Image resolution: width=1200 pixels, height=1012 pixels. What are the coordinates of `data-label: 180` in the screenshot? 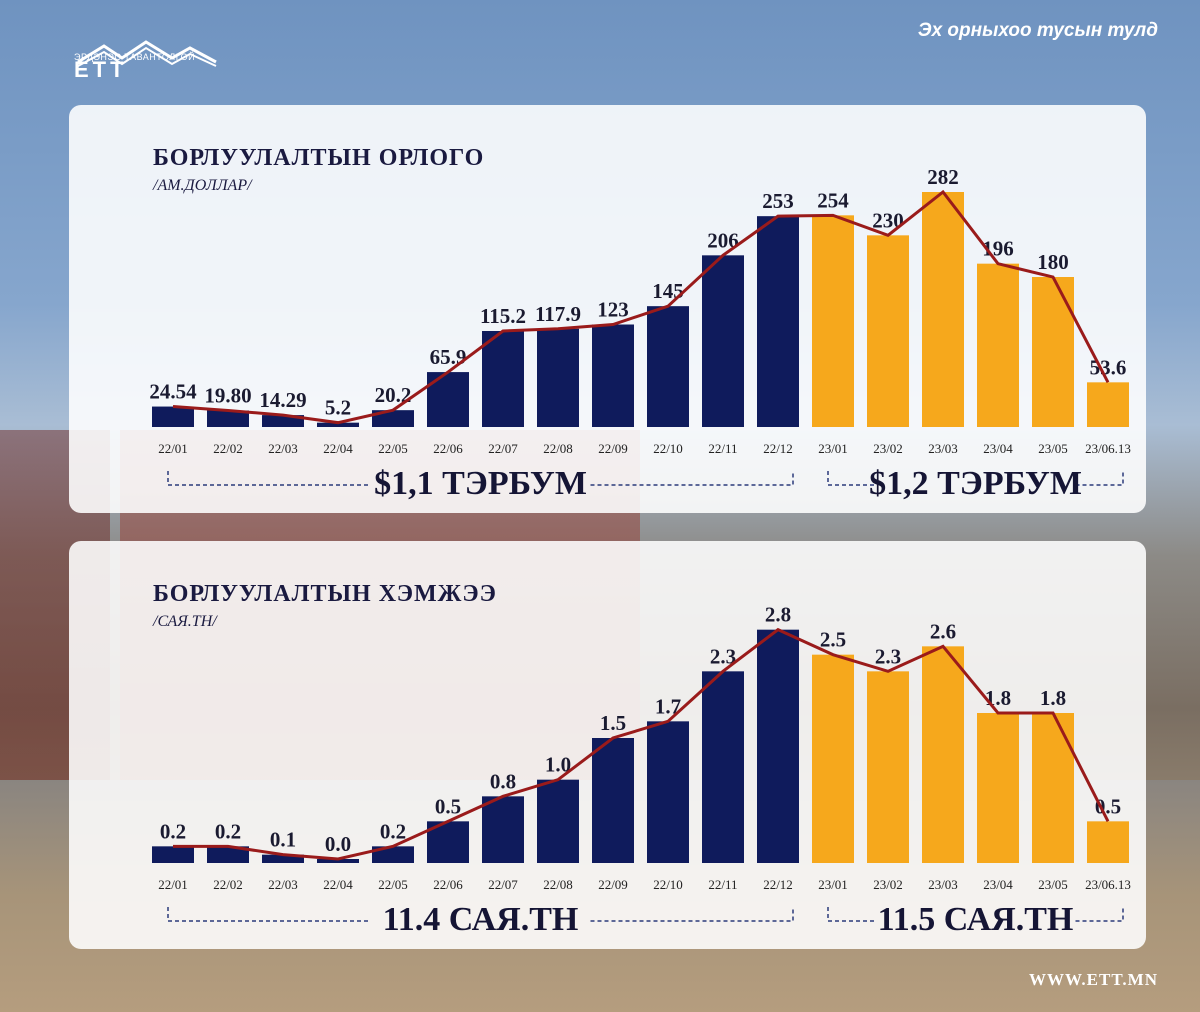 It's located at (1053, 262).